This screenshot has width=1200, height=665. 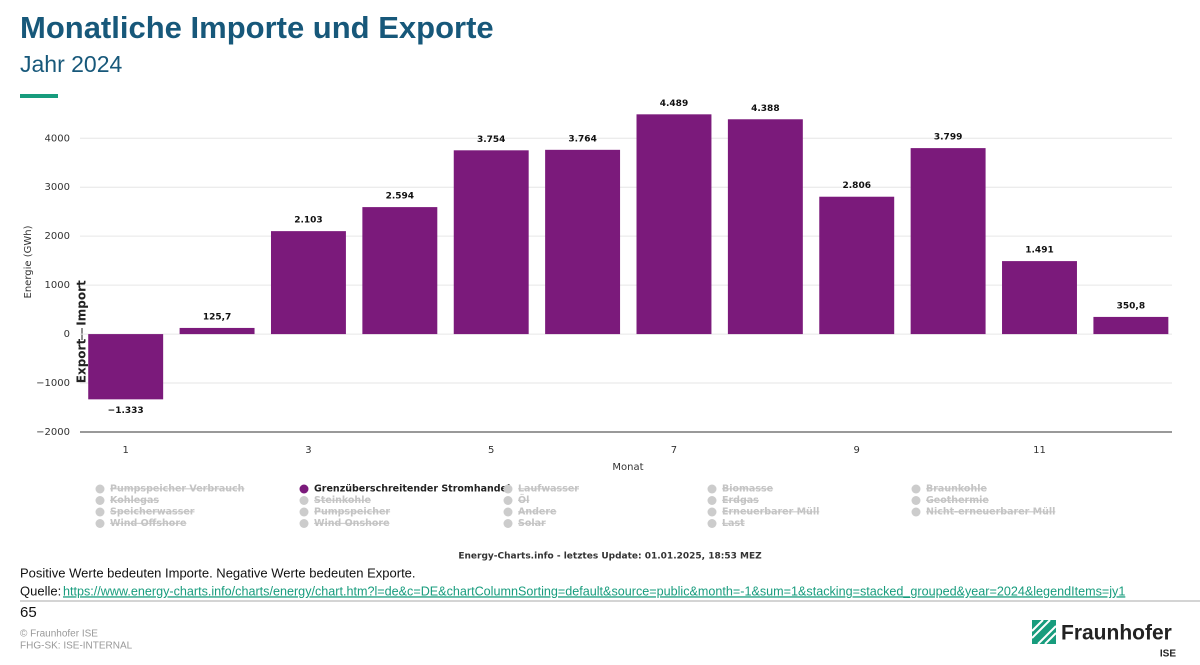 I want to click on logo: Fraunhofer ISE, so click(x=1103, y=639).